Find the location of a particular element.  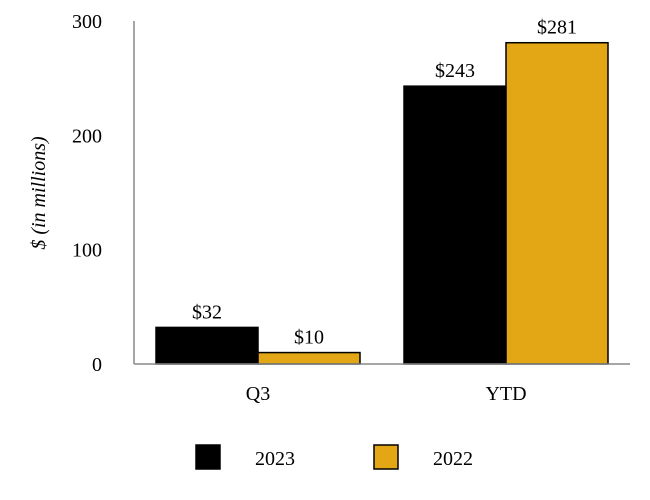

legend-swatch-2022 is located at coordinates (386, 457).